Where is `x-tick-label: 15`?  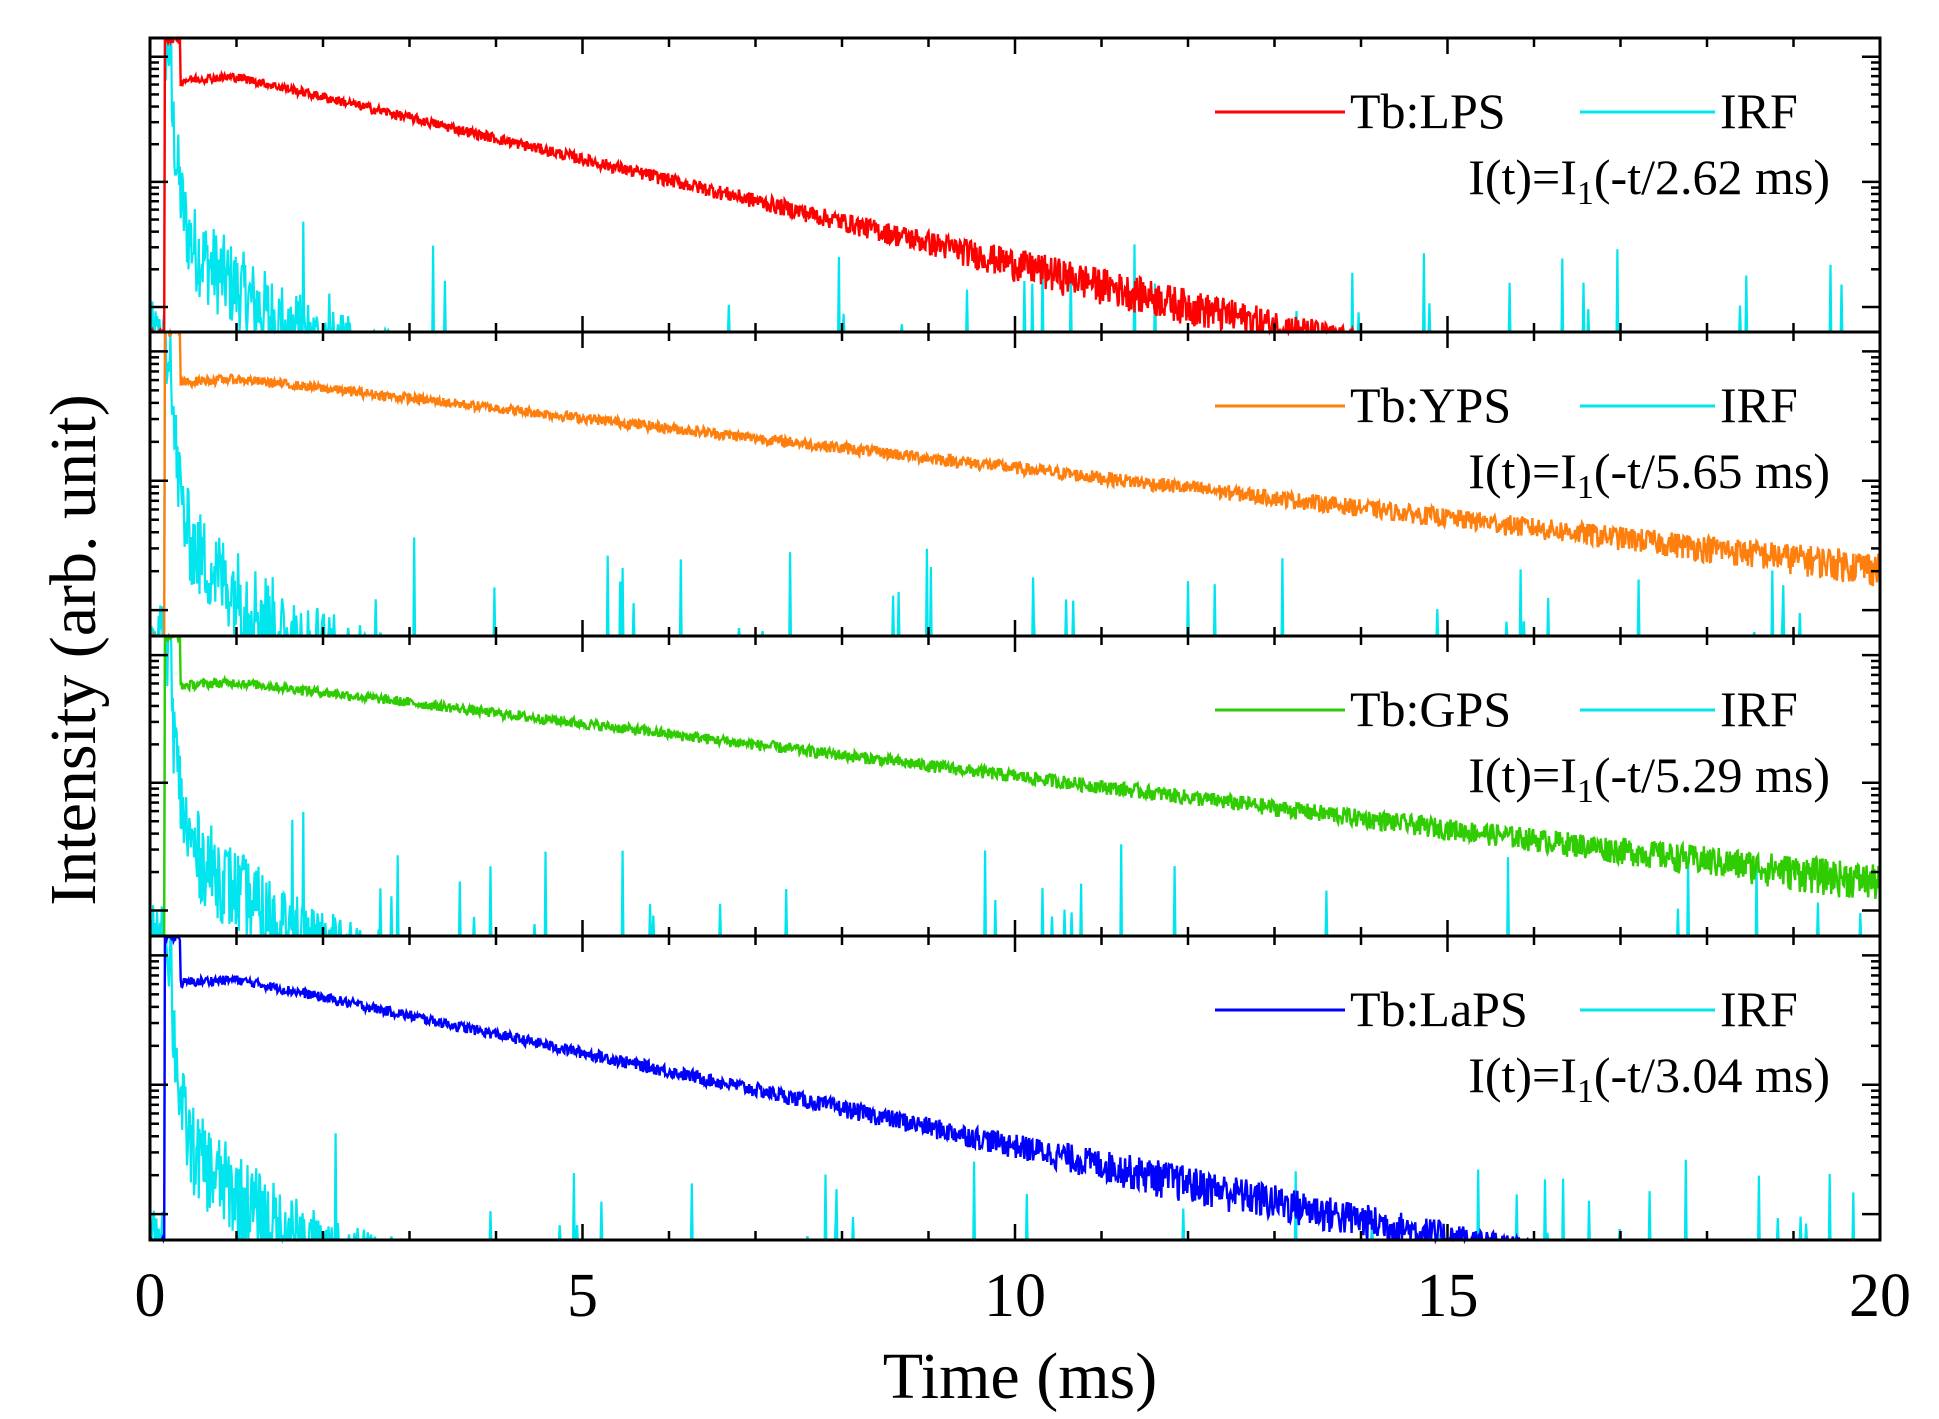 x-tick-label: 15 is located at coordinates (1448, 1296).